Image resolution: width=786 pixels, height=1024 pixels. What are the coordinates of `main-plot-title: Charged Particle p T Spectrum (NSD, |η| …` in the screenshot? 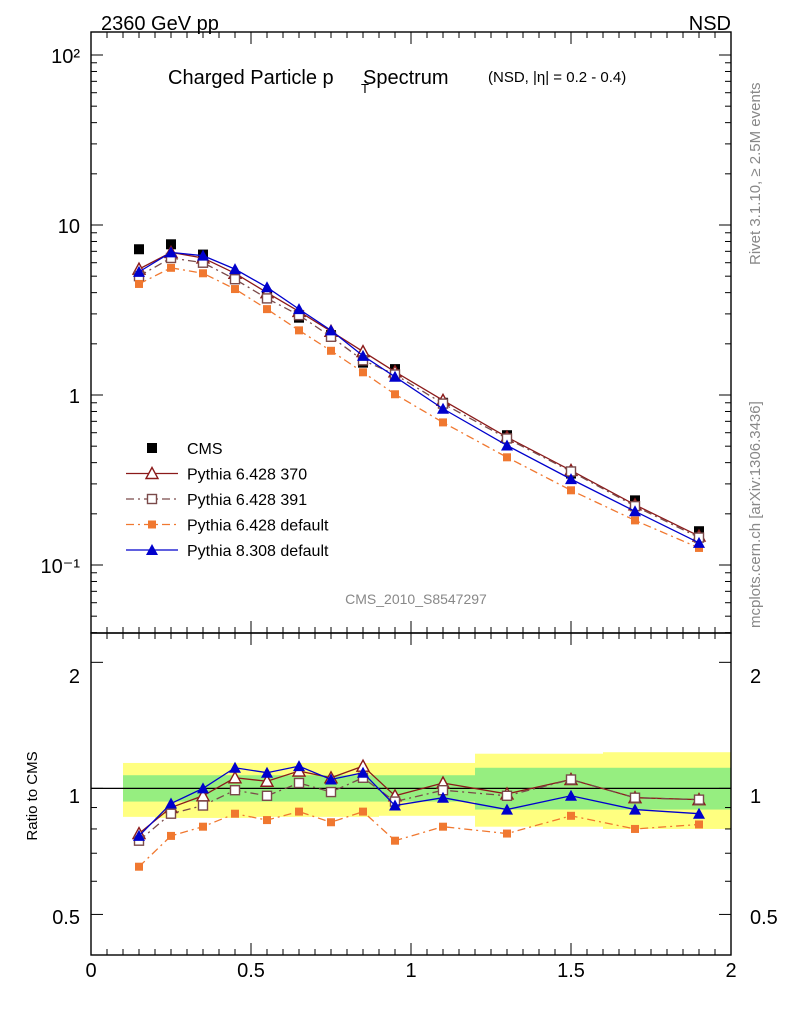 It's located at (397, 81).